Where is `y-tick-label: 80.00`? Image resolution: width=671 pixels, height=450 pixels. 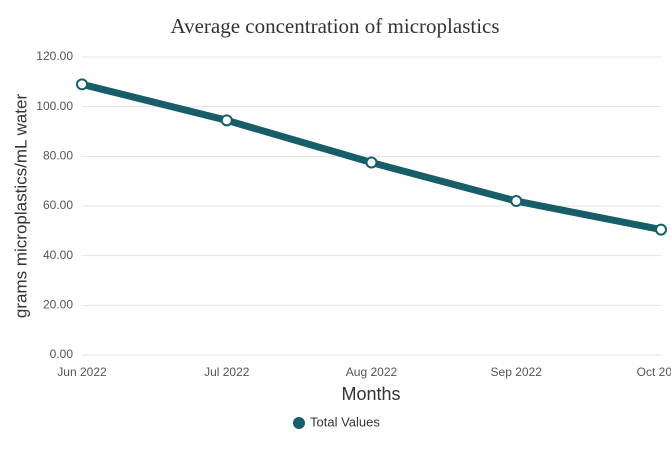
y-tick-label: 80.00 is located at coordinates (58, 156).